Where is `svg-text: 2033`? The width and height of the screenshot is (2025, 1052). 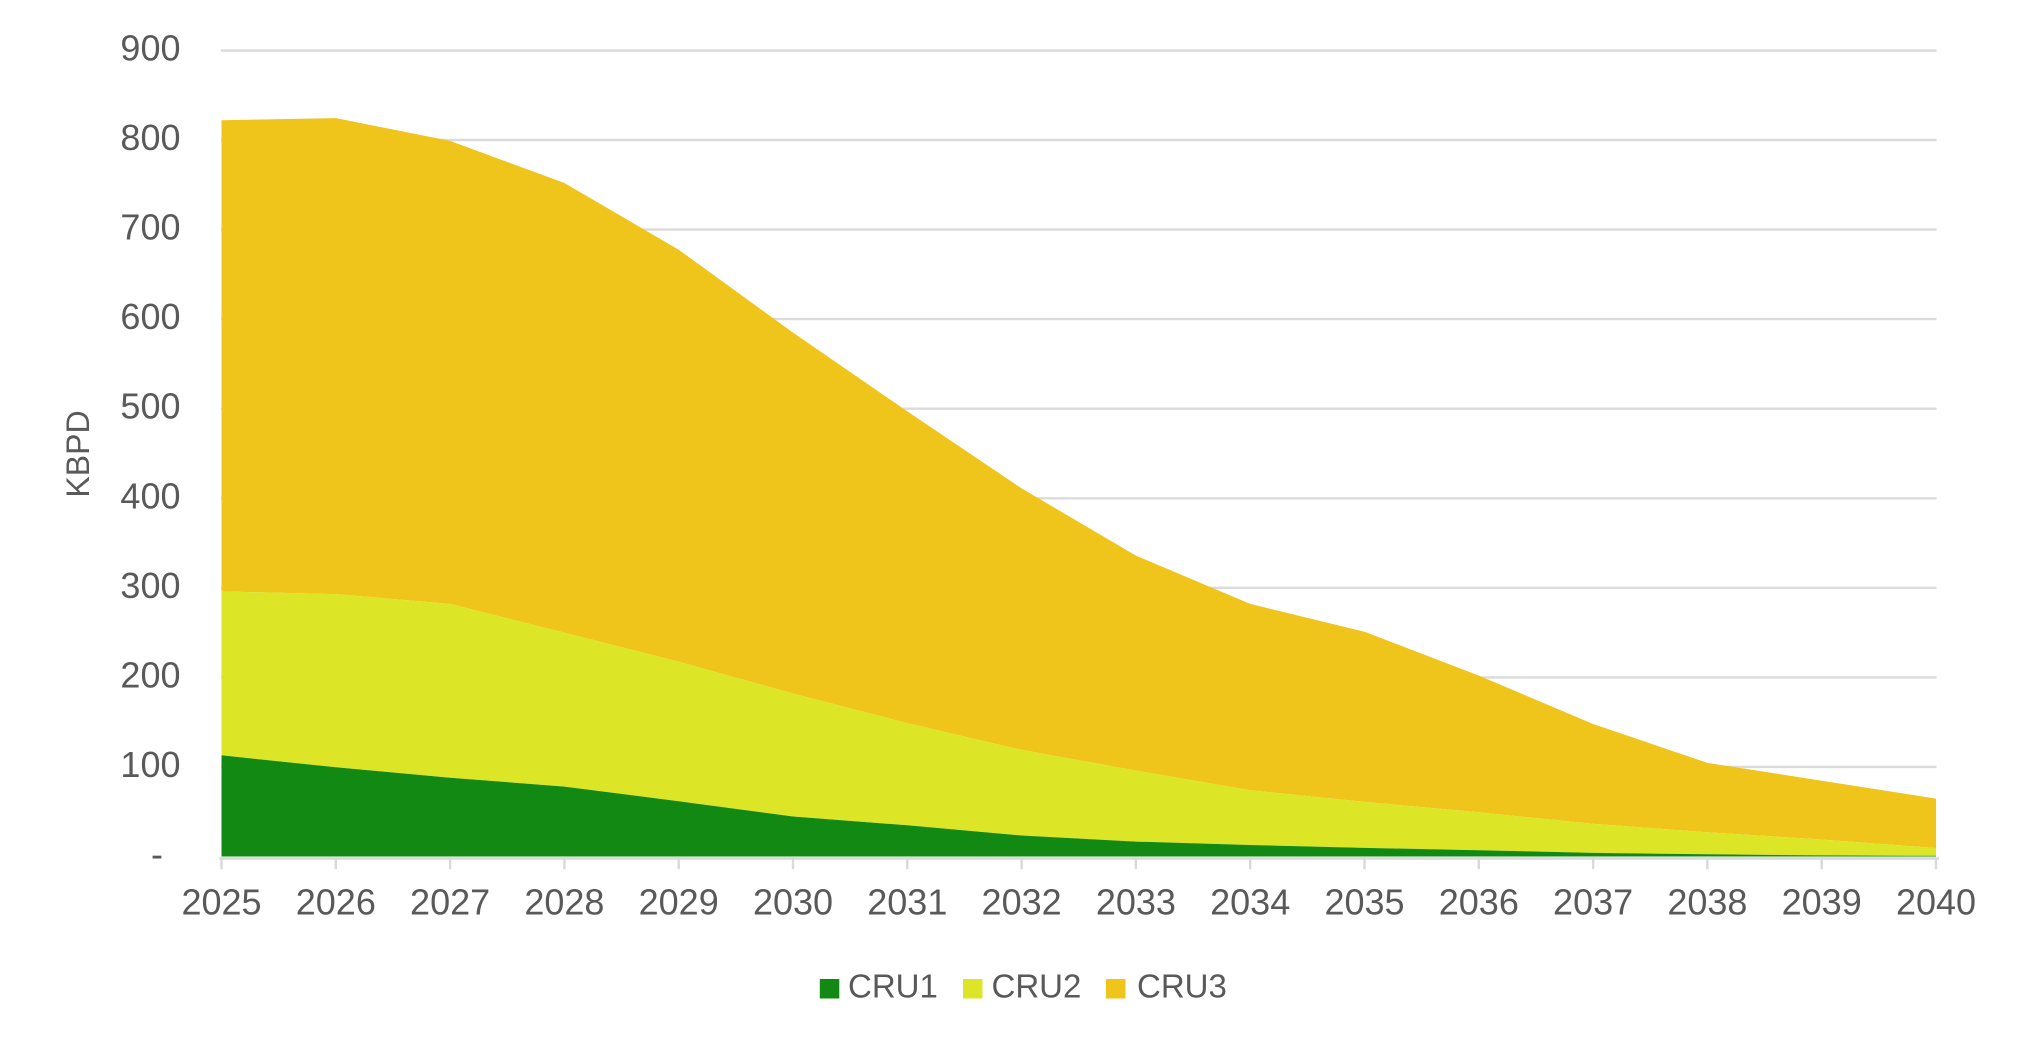
svg-text: 2033 is located at coordinates (1136, 902).